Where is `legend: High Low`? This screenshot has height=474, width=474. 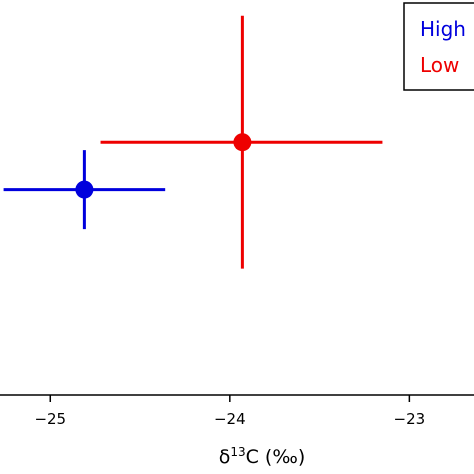
legend: High Low is located at coordinates (438, 46).